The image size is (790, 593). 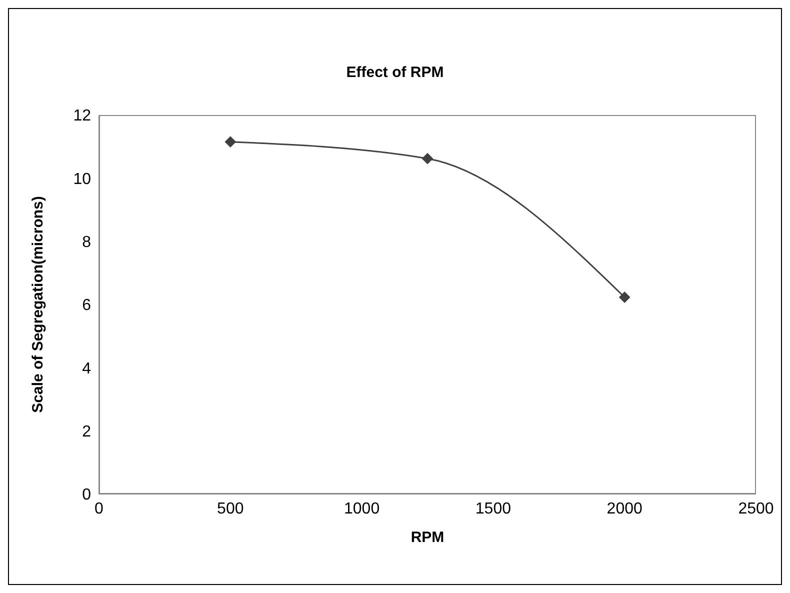 What do you see at coordinates (99, 509) in the screenshot?
I see `x-tick-label: 0` at bounding box center [99, 509].